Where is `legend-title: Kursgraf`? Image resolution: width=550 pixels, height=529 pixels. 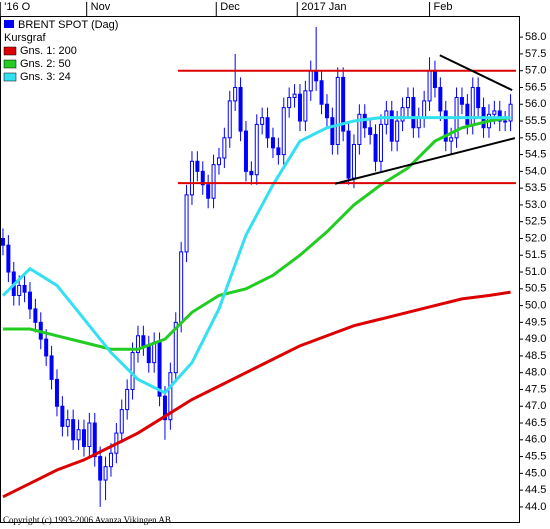
legend-title: Kursgraf is located at coordinates (25, 38).